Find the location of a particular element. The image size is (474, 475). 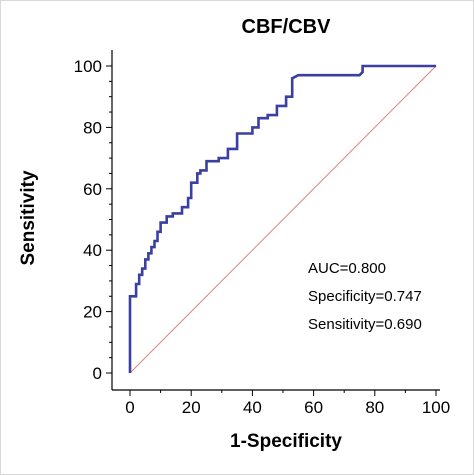

sensitivity-annotation: Sensitivity=0.690 is located at coordinates (365, 324).